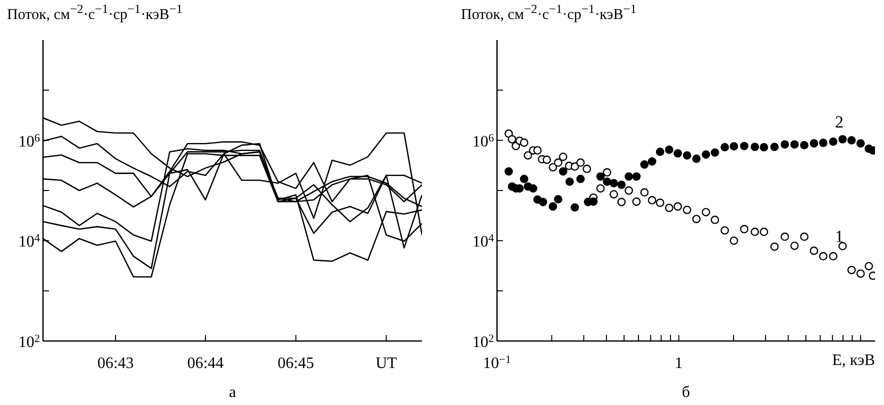 The width and height of the screenshot is (884, 405). I want to click on x-tick-label: 1, so click(678, 363).